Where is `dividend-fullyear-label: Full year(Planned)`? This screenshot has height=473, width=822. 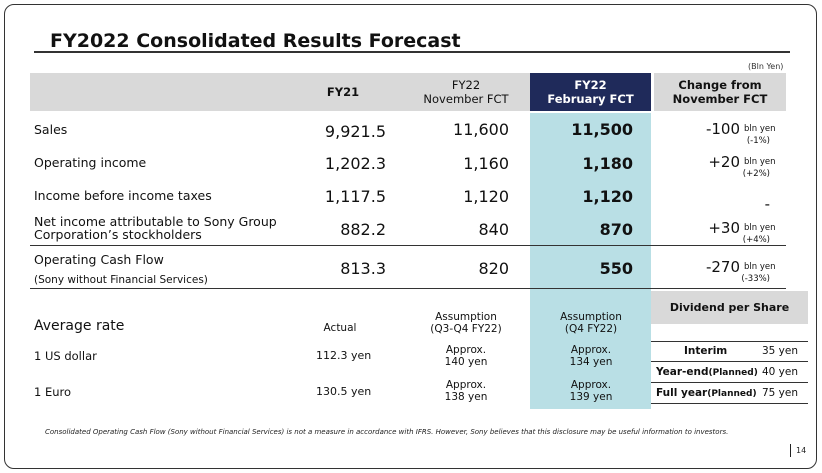
dividend-fullyear-label: Full year(Planned) is located at coordinates (706, 393).